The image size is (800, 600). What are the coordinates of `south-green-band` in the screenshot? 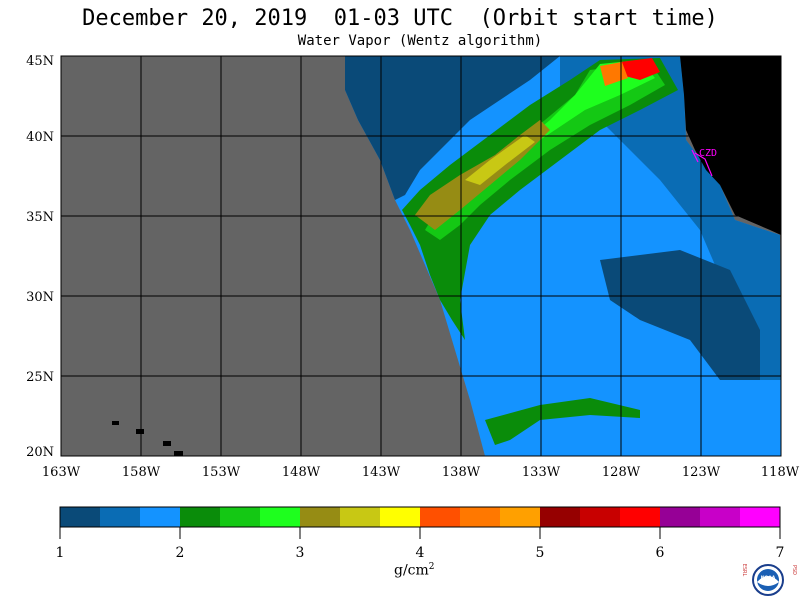 It's located at (562, 421).